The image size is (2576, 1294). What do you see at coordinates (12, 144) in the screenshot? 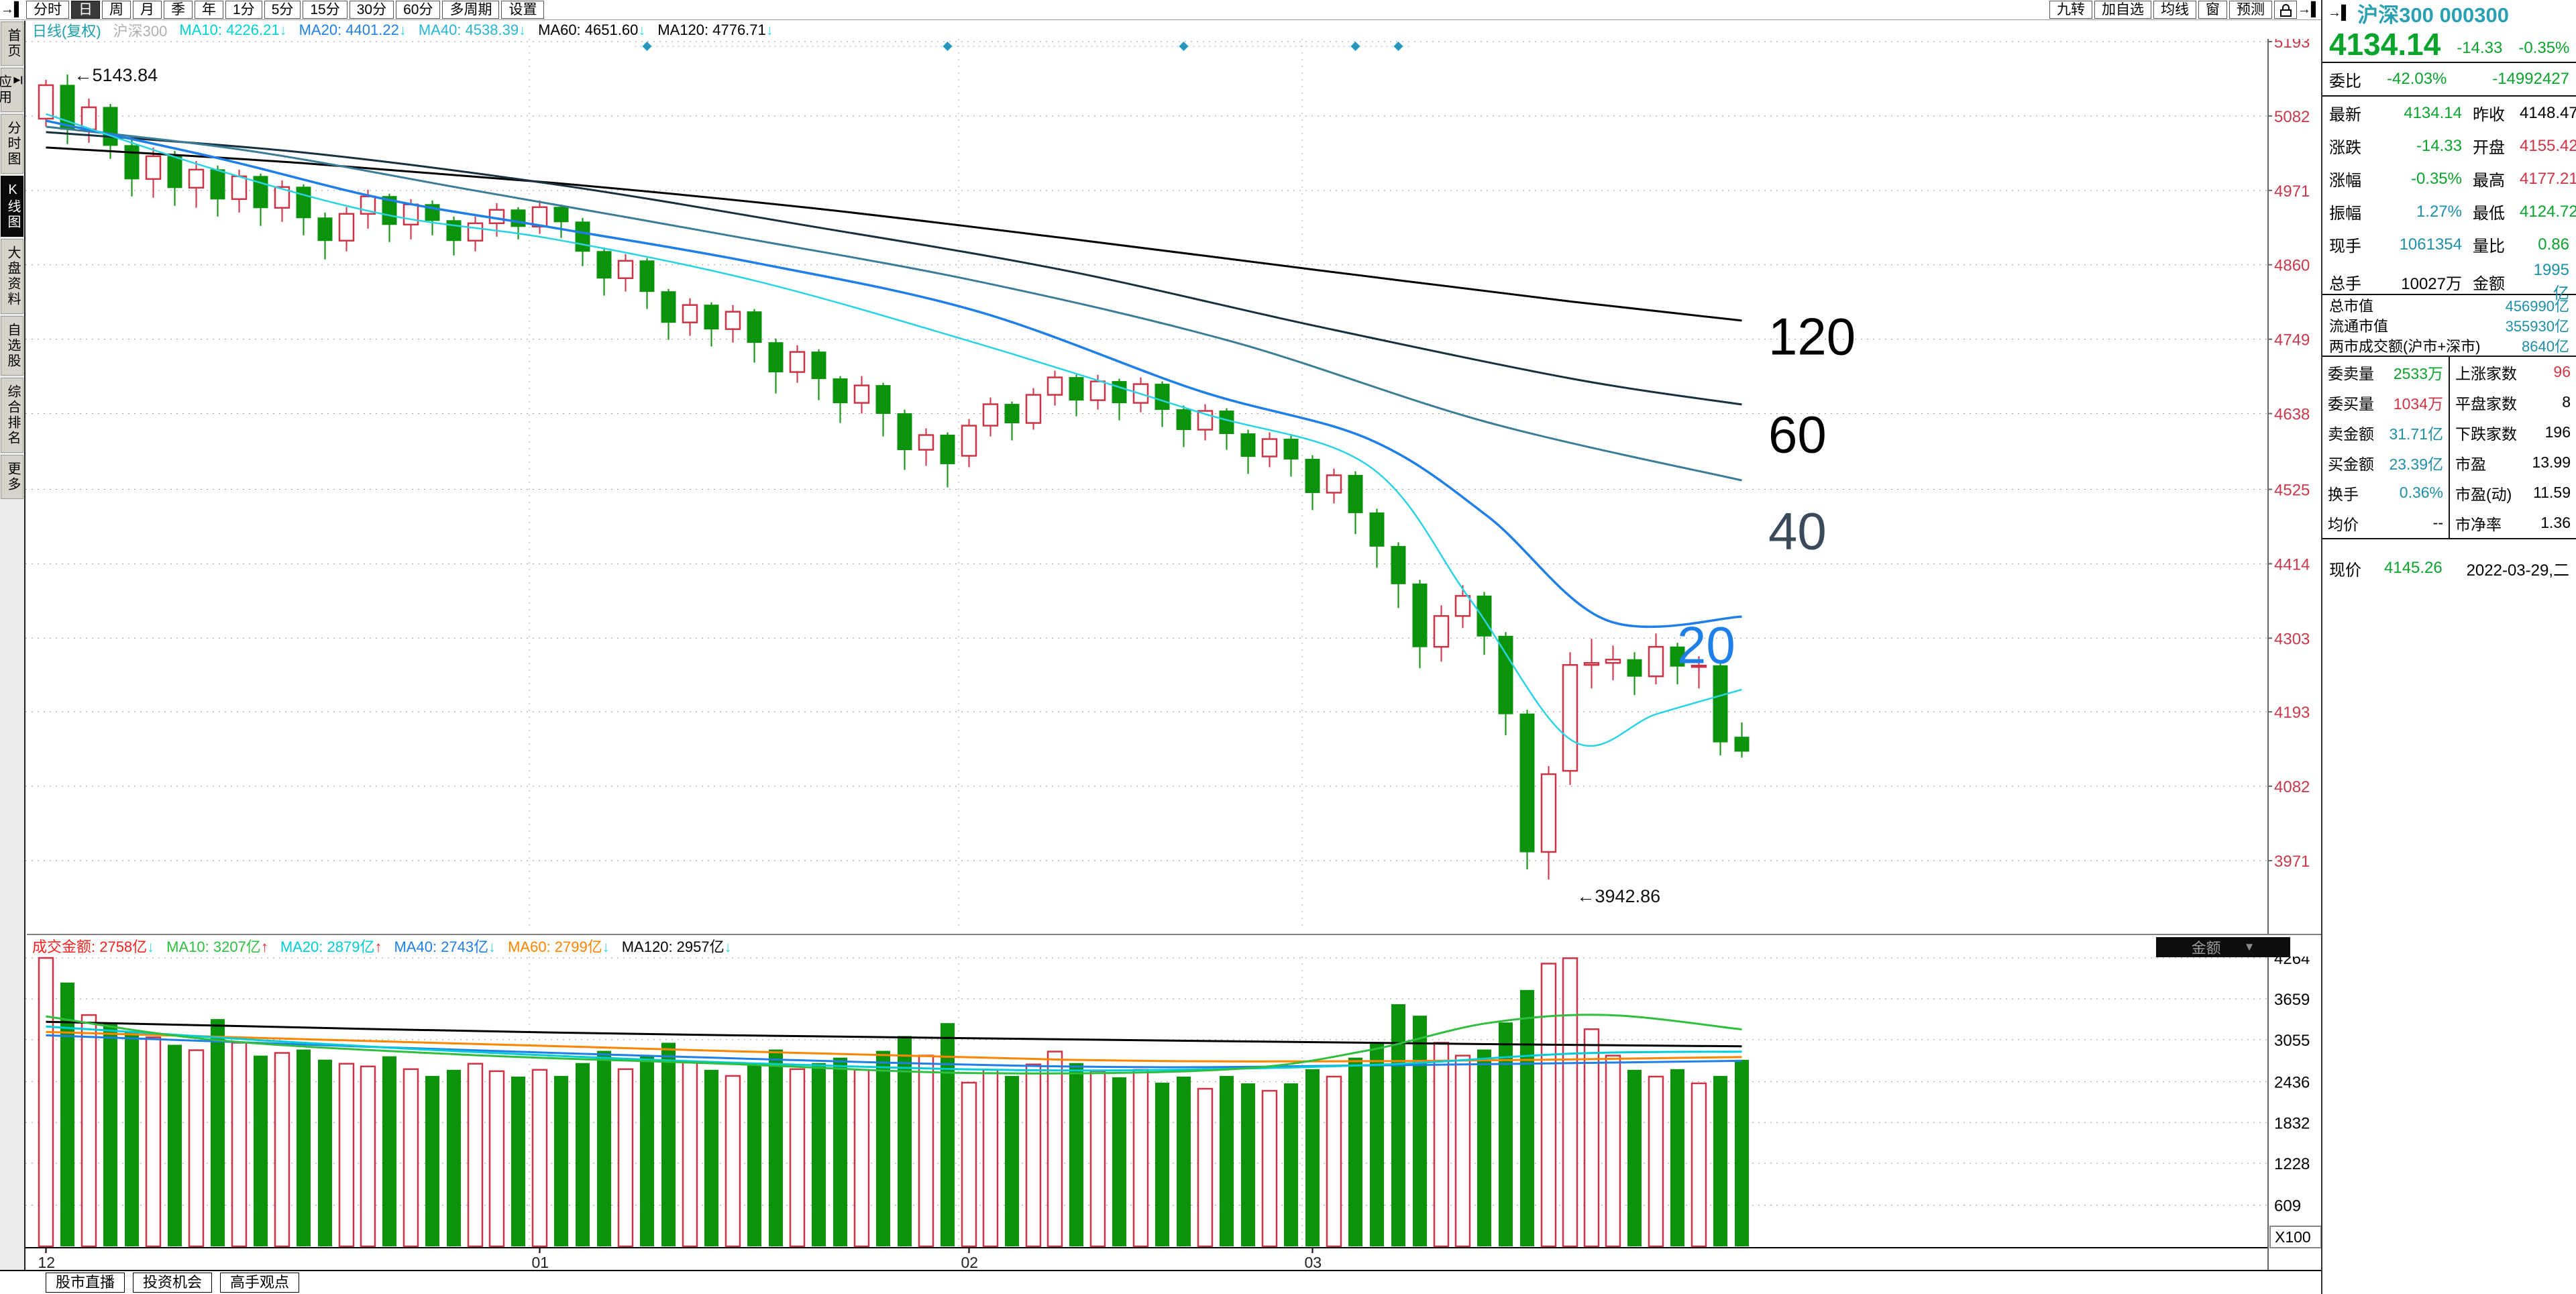
I see `sidebar-item-分时图: 分时图` at bounding box center [12, 144].